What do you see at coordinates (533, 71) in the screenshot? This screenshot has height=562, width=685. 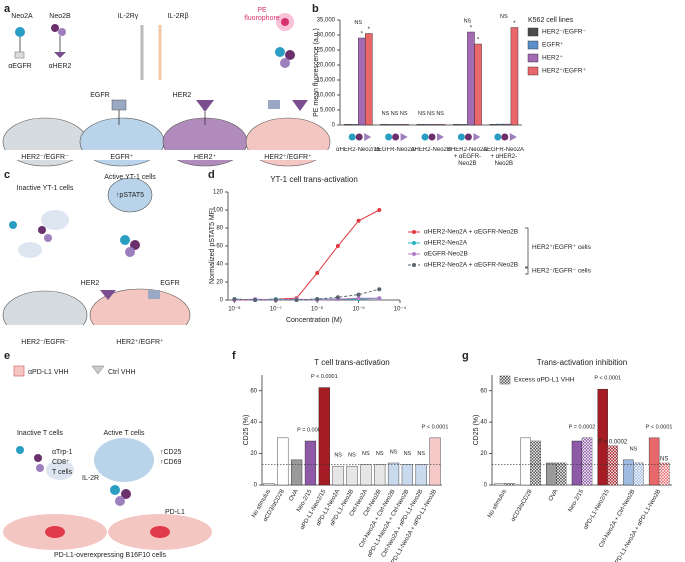 I see `legend-swatch` at bounding box center [533, 71].